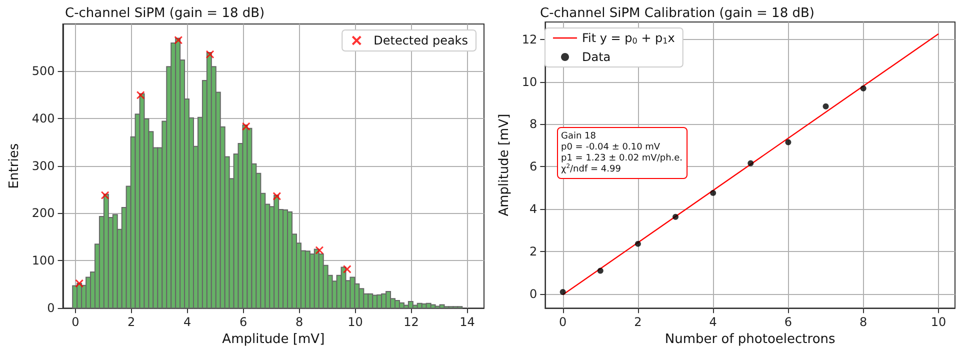 The image size is (964, 351). I want to click on legend-label: Detected peaks, so click(421, 41).